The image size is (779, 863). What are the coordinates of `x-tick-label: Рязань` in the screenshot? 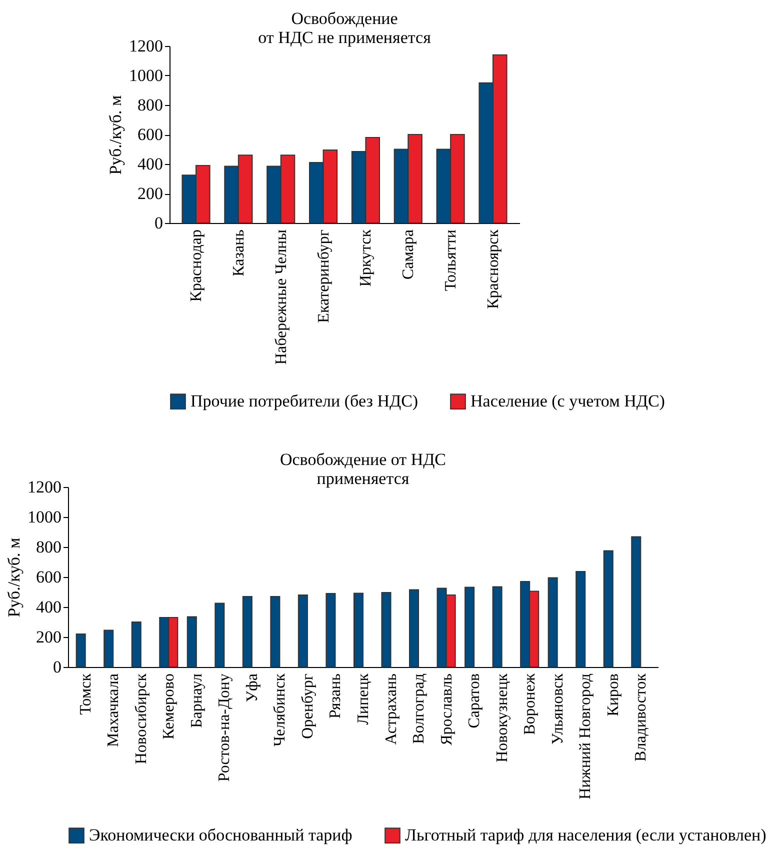 It's located at (335, 696).